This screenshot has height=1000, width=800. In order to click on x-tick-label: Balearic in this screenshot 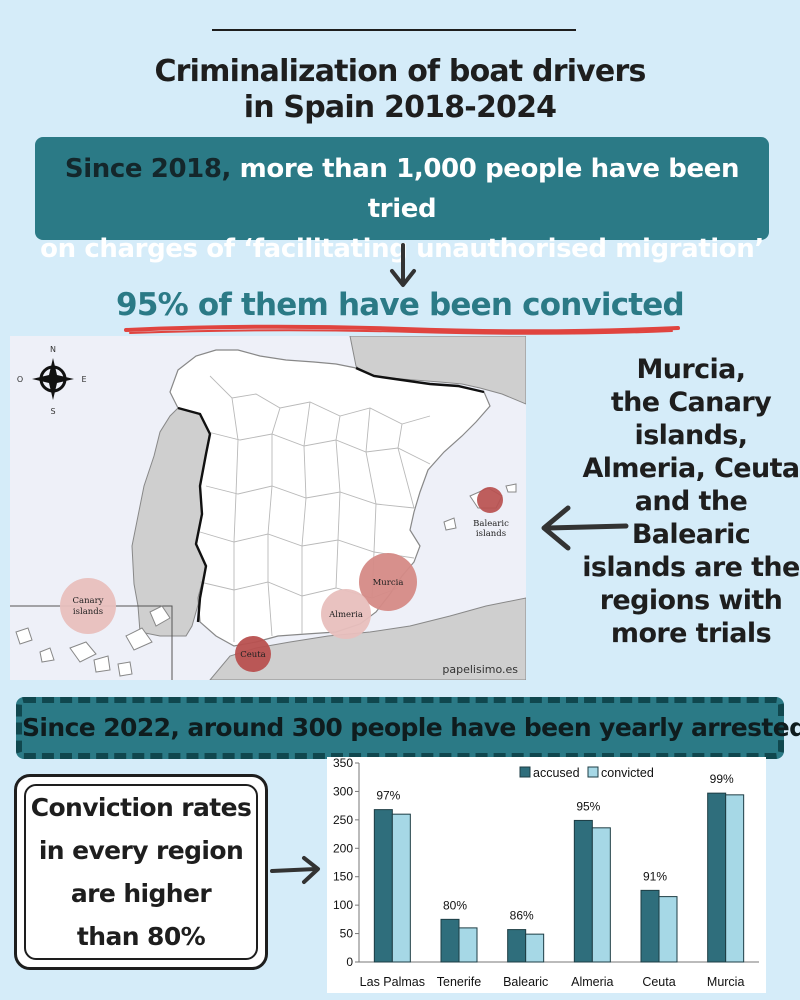, I will do `click(525, 982)`.